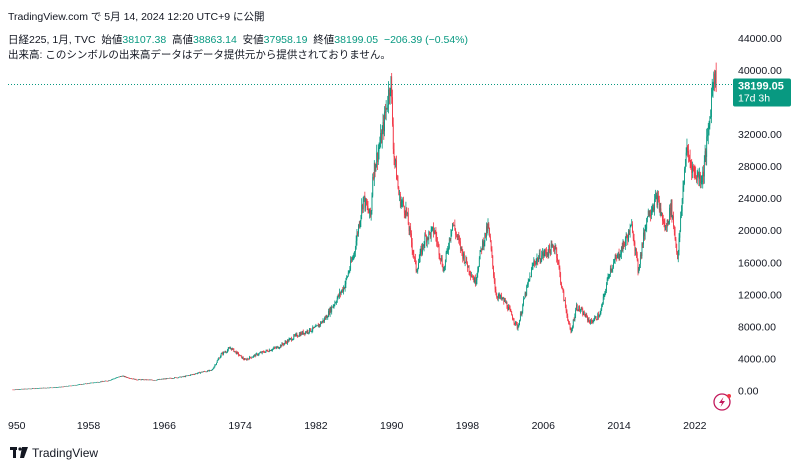 This screenshot has height=469, width=800. What do you see at coordinates (253, 40) in the screenshot?
I see `low-label: 安値` at bounding box center [253, 40].